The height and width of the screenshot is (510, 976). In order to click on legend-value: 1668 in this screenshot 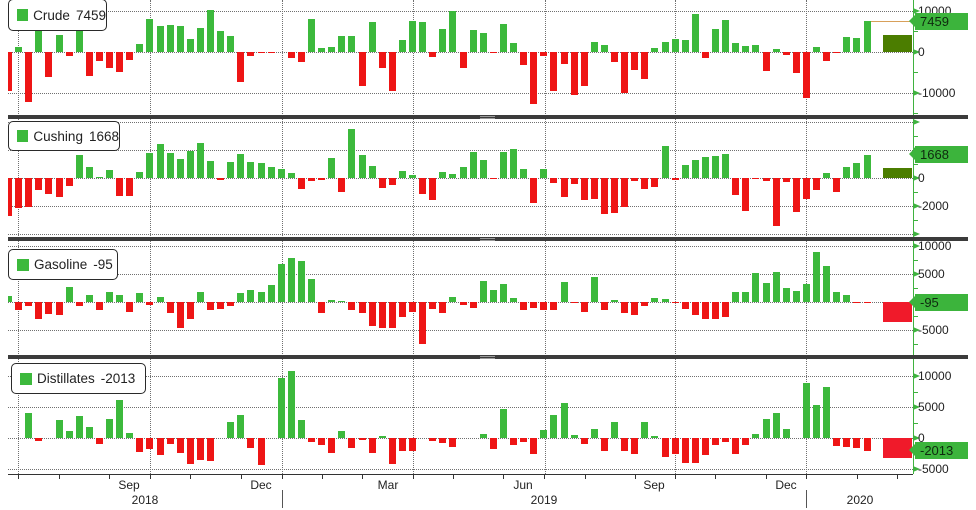, I will do `click(103, 136)`.